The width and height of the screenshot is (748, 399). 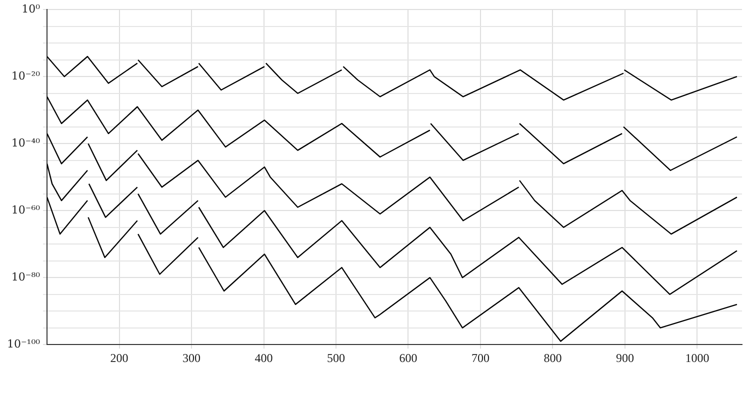 What do you see at coordinates (625, 357) in the screenshot?
I see `x-tick-label: 900` at bounding box center [625, 357].